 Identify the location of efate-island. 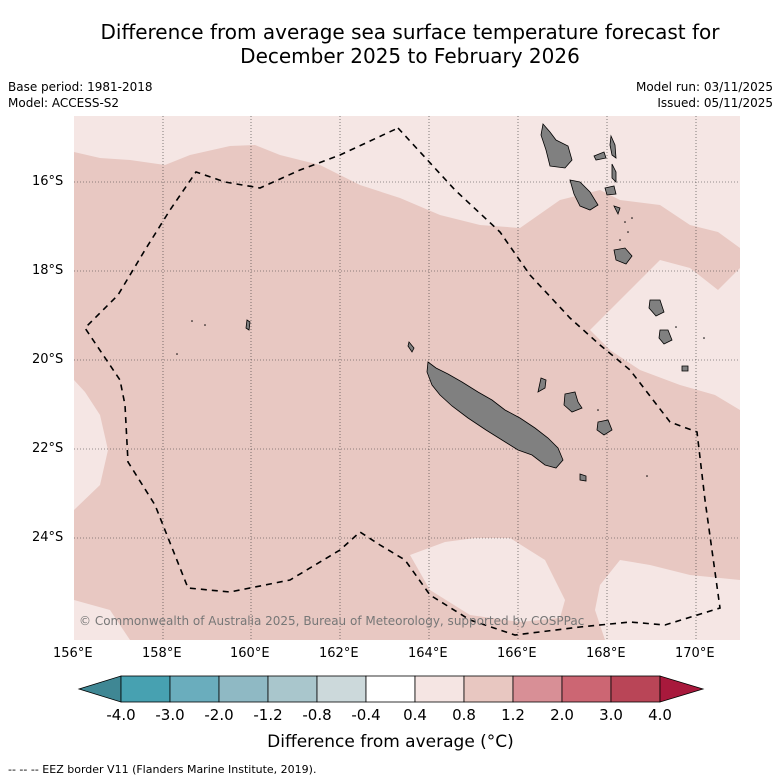
(623, 256).